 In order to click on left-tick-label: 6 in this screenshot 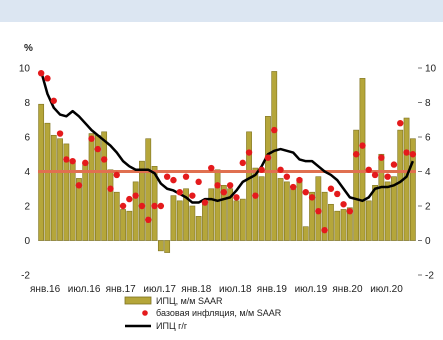, I will do `click(27, 138)`.